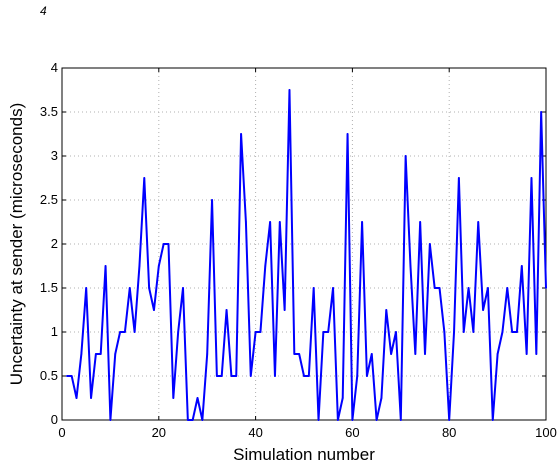 This screenshot has height=468, width=559. Describe the element at coordinates (49, 287) in the screenshot. I see `y-tick-label: 1.5` at that location.